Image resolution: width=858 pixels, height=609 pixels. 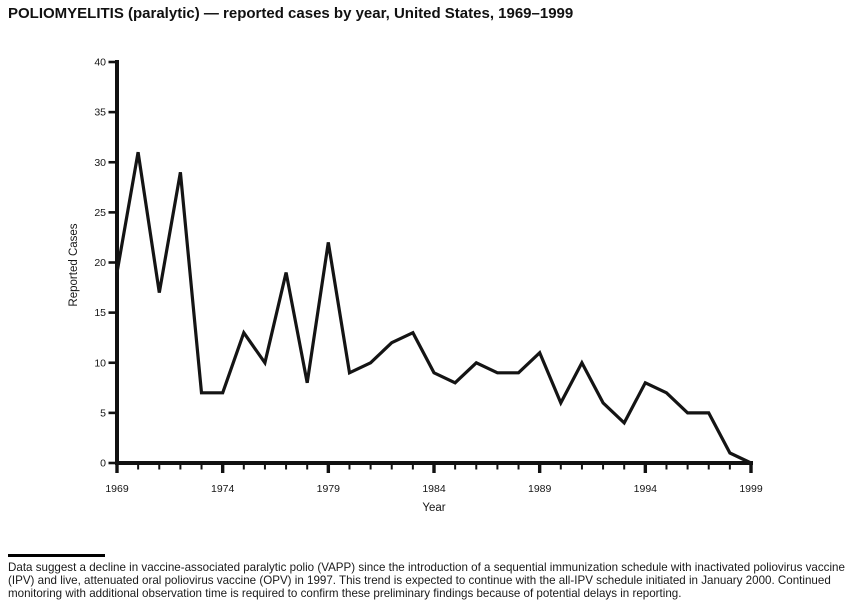 What do you see at coordinates (751, 489) in the screenshot?
I see `x-tick-label: 1999` at bounding box center [751, 489].